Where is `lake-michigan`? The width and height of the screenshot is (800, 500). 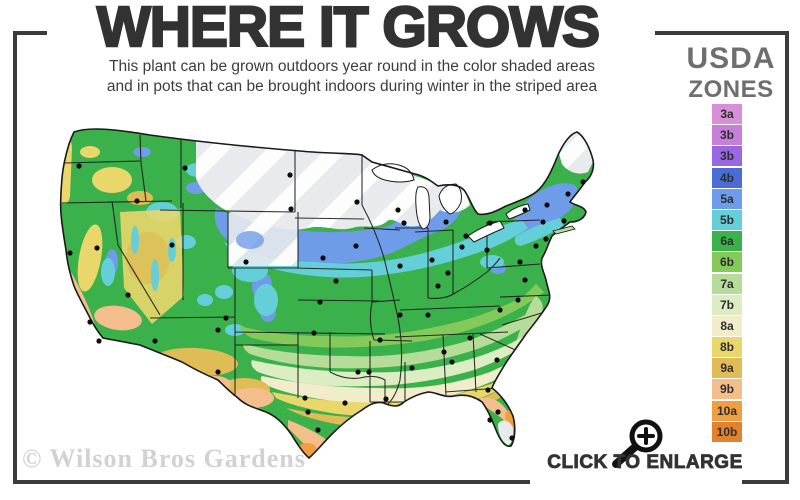
lake-michigan is located at coordinates (423, 208).